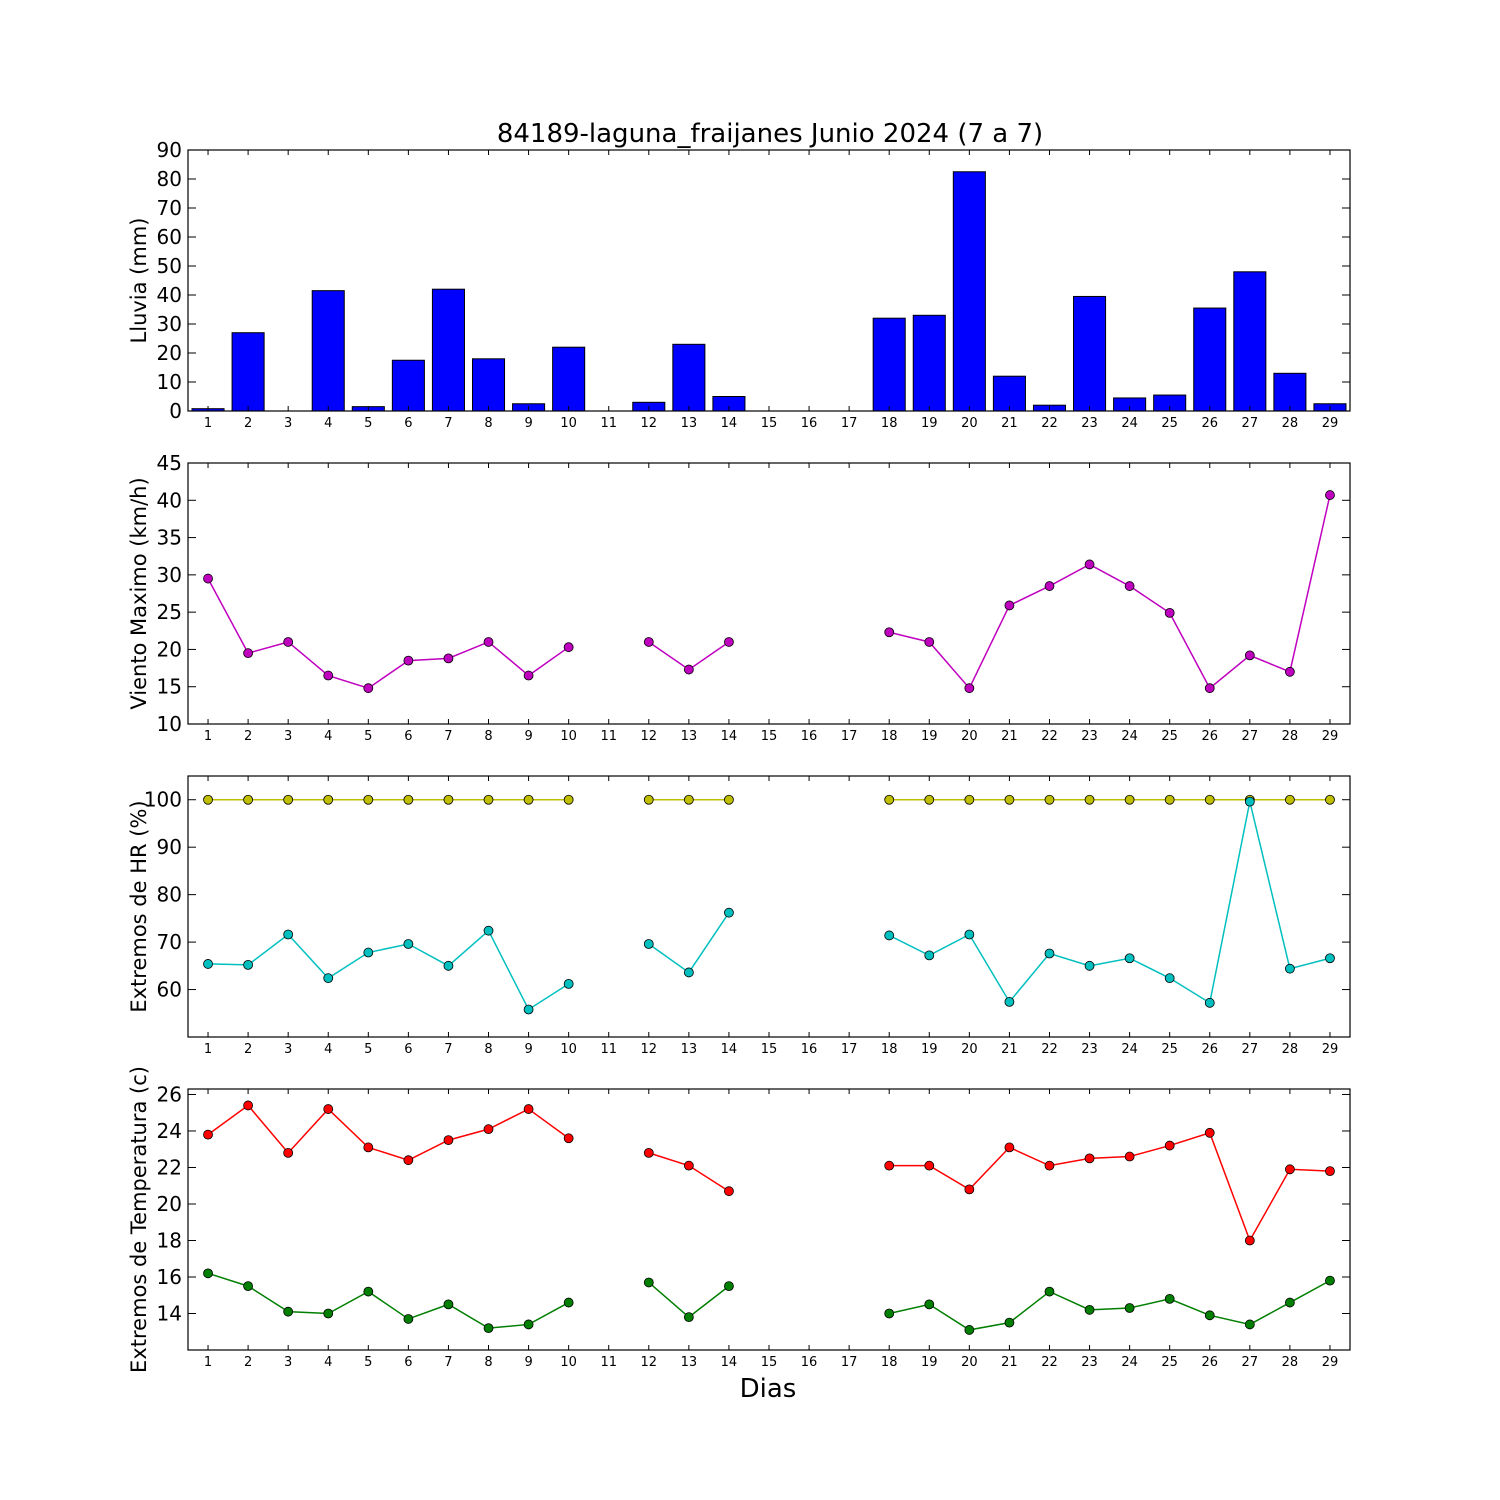 This screenshot has height=1500, width=1500. What do you see at coordinates (889, 1049) in the screenshot?
I see `x-tick-label: 18` at bounding box center [889, 1049].